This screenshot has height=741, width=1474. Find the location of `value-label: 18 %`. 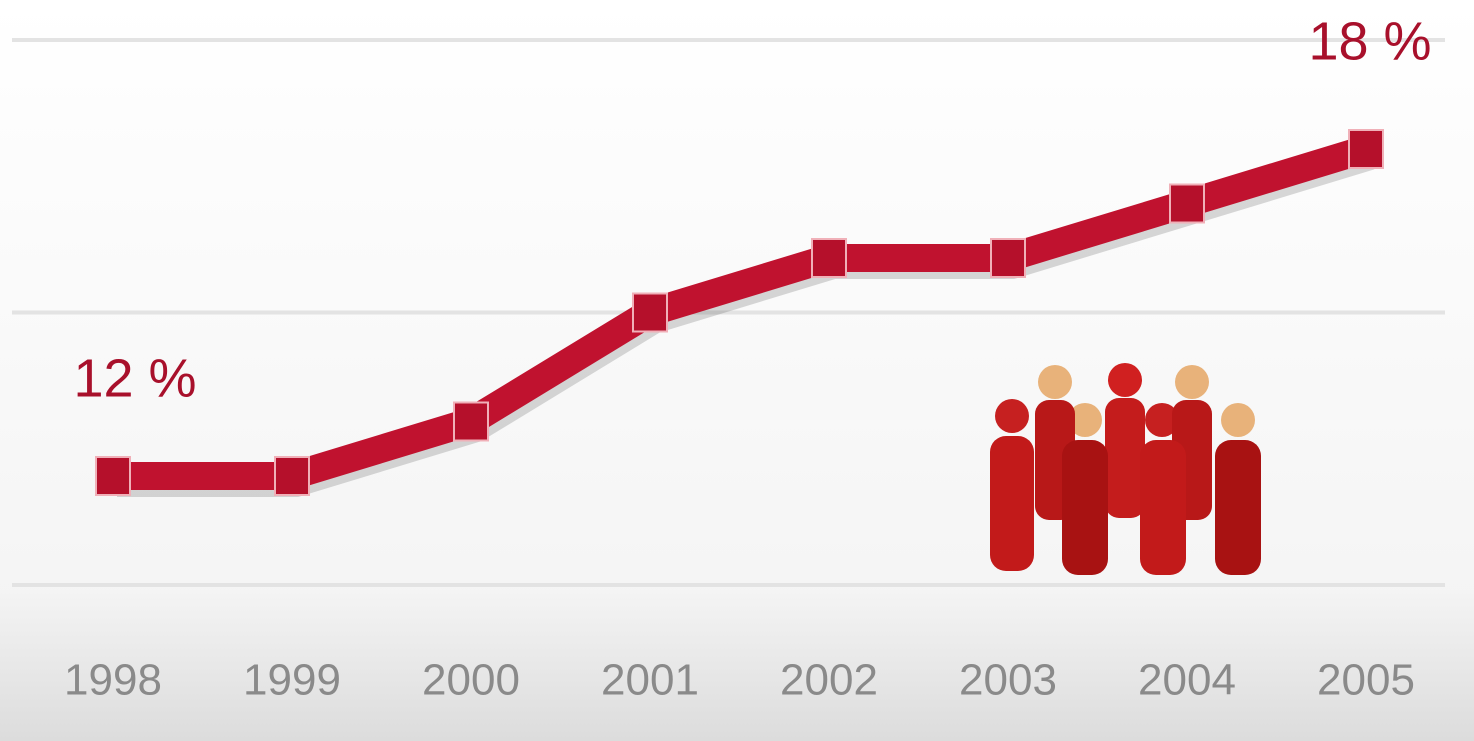

value-label: 18 % is located at coordinates (1369, 41).